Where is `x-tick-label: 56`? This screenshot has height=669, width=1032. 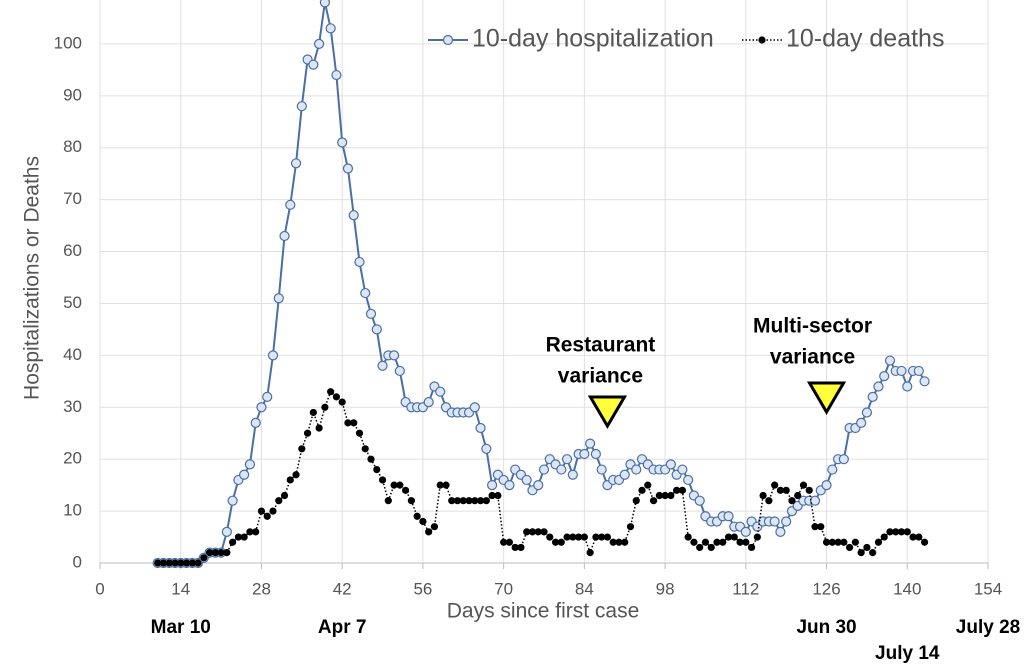 x-tick-label: 56 is located at coordinates (422, 588).